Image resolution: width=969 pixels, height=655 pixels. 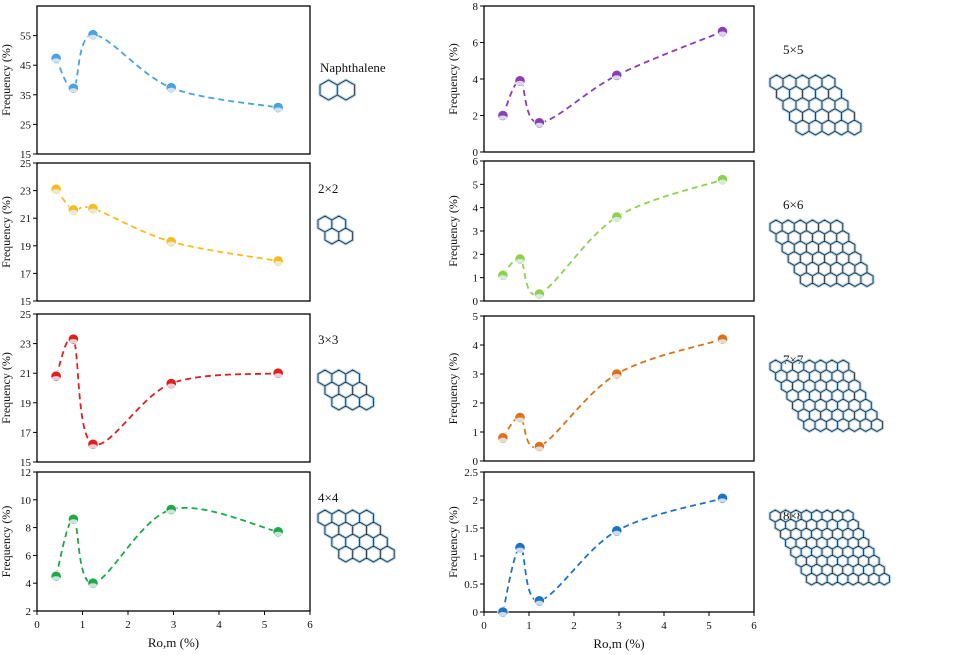 What do you see at coordinates (476, 279) in the screenshot?
I see `y-tick-label: 1` at bounding box center [476, 279].